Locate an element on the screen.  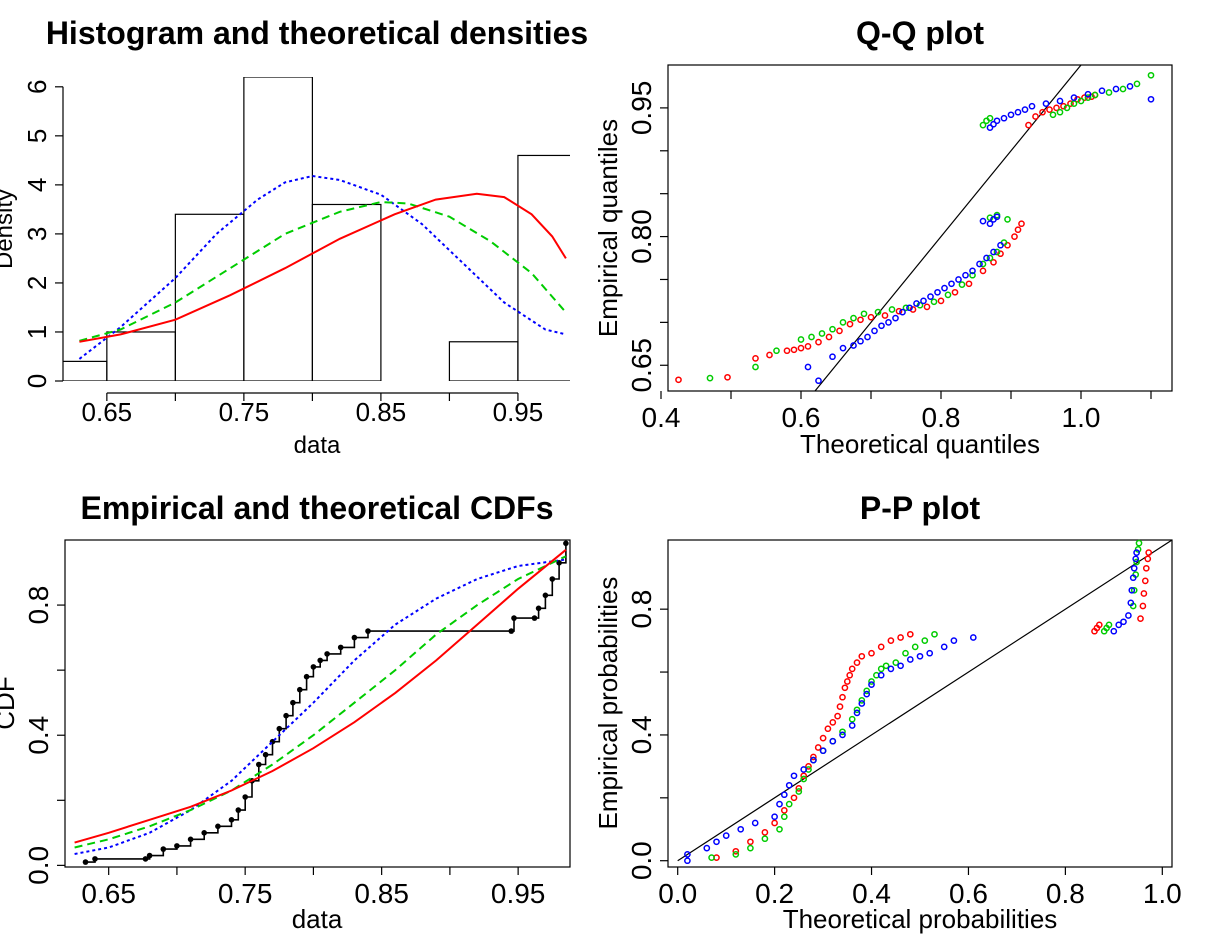
density-curve-lnorm is located at coordinates (323, 271).